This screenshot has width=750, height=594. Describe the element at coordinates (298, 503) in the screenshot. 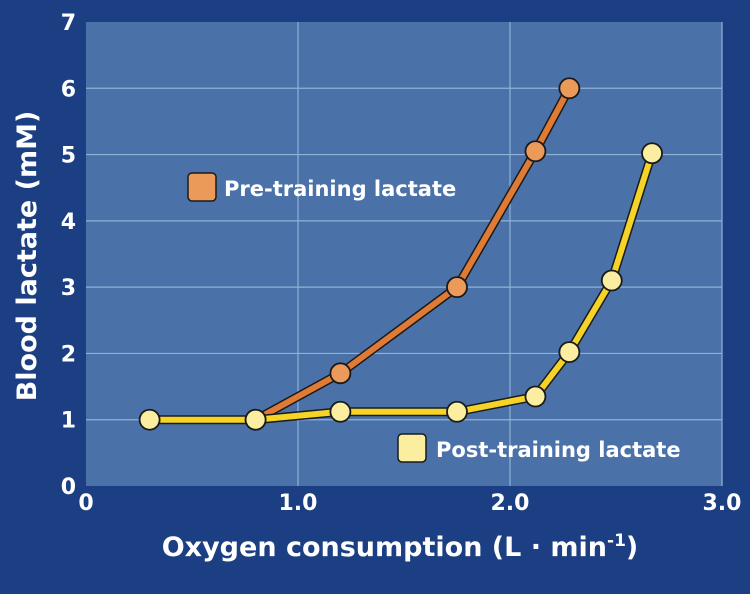

I see `x-tick-label: 1.0` at that location.